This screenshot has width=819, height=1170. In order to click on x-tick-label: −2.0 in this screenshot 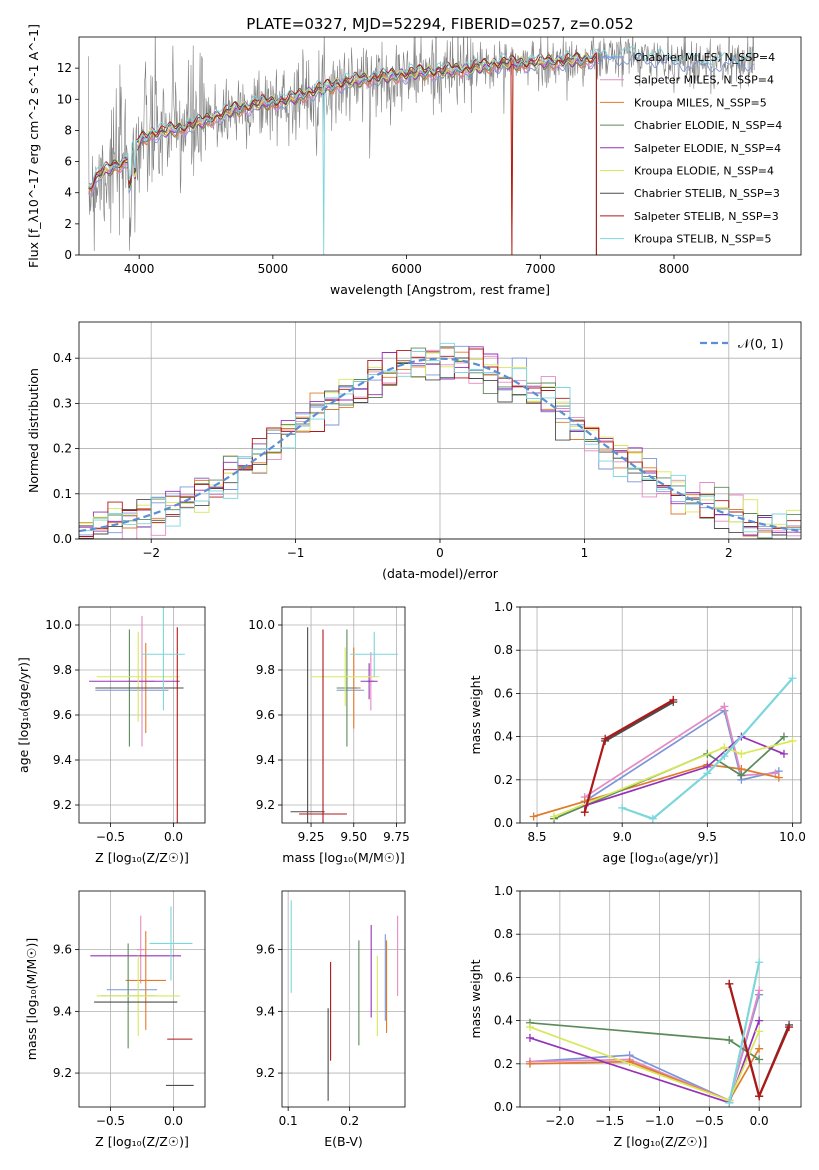, I will do `click(559, 1121)`.